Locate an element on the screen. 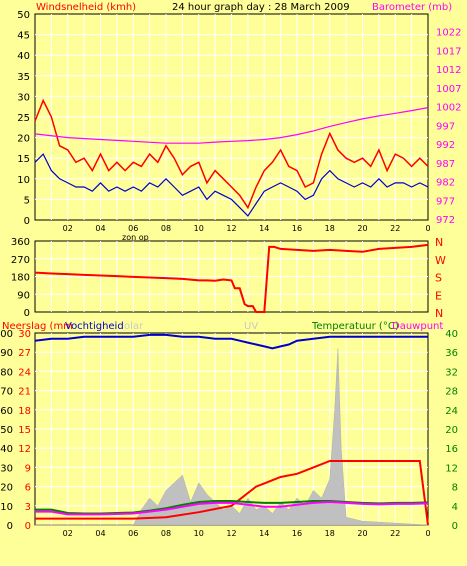 This screenshot has height=566, width=467. temperature-tick-label: 36 is located at coordinates (451, 353).